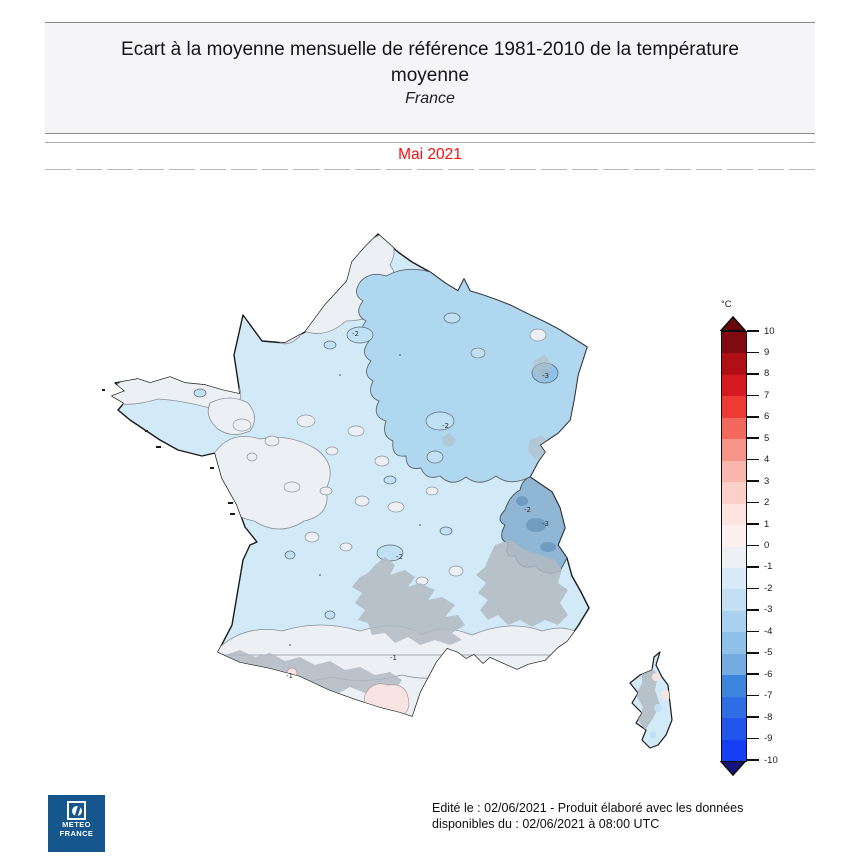  What do you see at coordinates (767, 524) in the screenshot?
I see `colorbar-tick-label: 1` at bounding box center [767, 524].